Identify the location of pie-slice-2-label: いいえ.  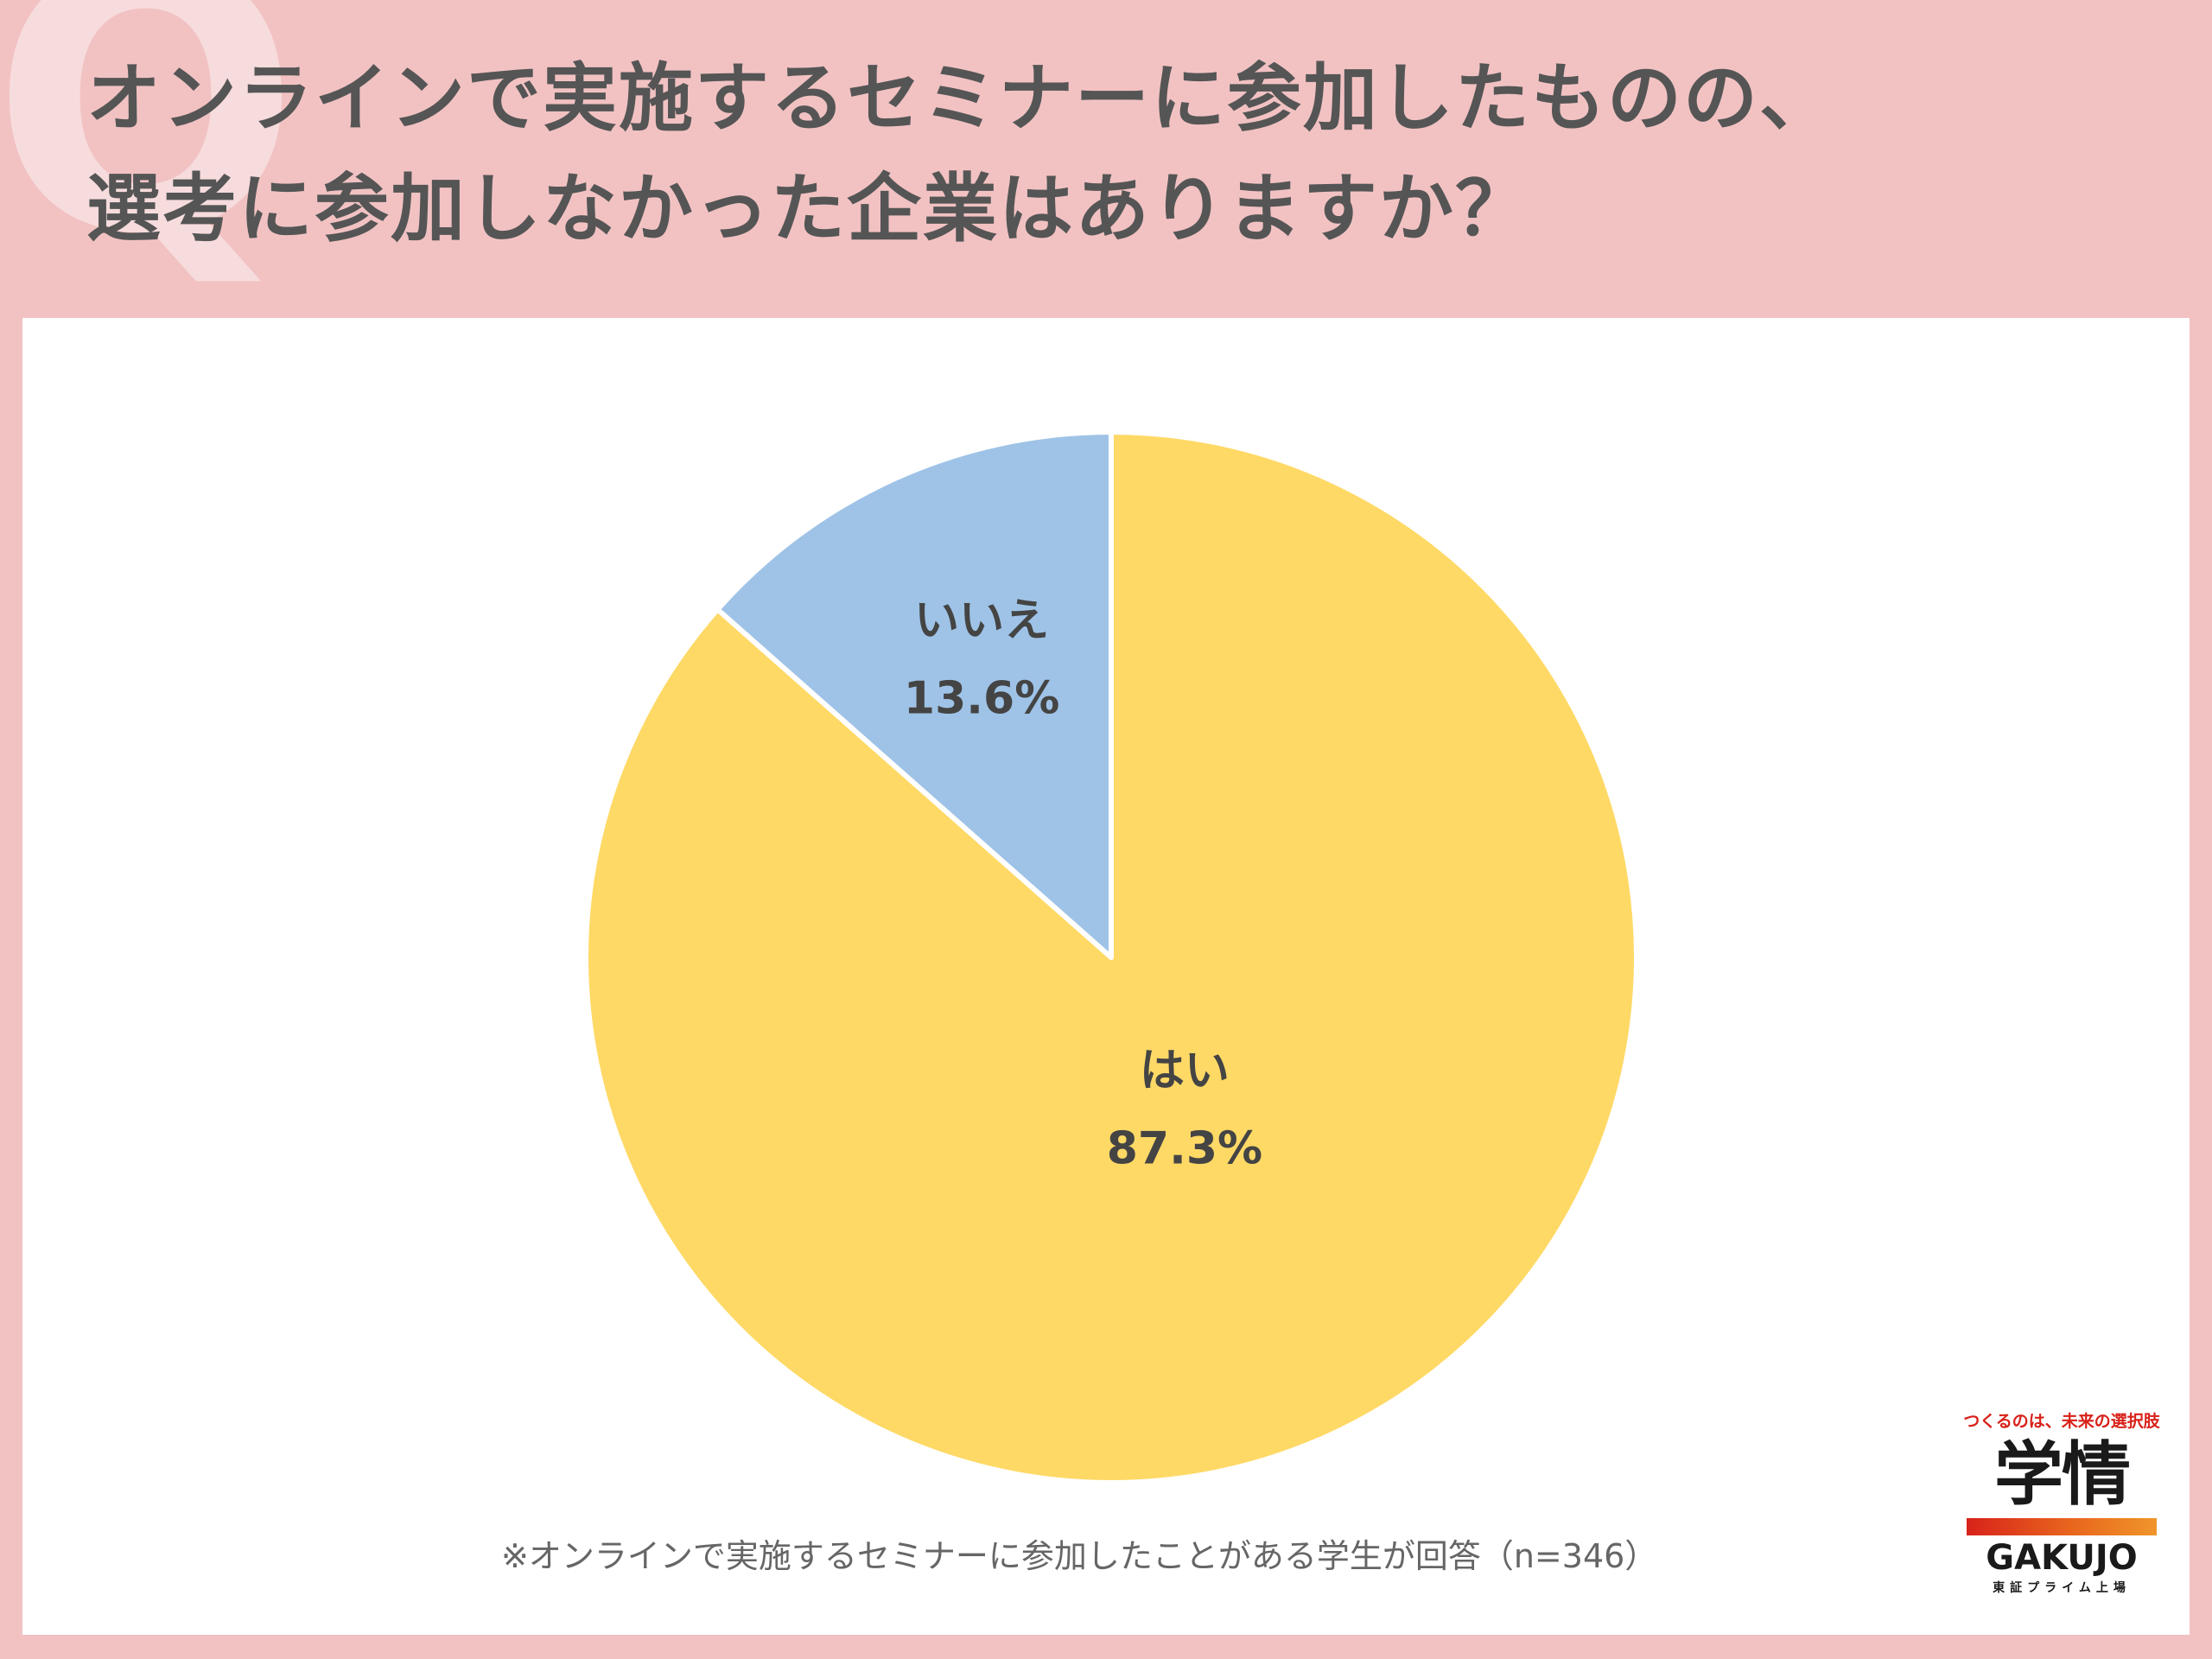
(982, 620).